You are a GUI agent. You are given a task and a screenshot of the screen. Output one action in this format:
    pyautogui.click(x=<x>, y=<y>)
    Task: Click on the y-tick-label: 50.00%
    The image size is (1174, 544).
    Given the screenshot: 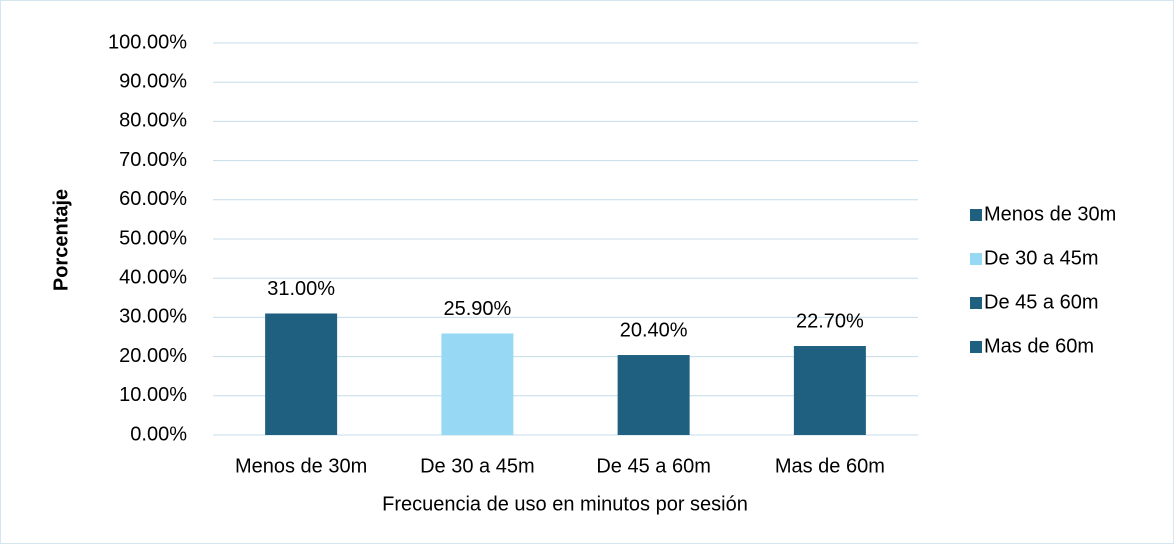 What is the action you would take?
    pyautogui.click(x=153, y=238)
    